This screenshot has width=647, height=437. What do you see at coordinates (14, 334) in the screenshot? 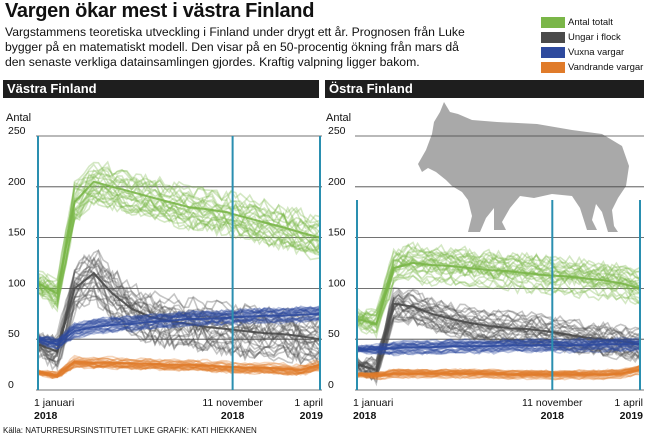
I see `y-tick-label: 50` at bounding box center [14, 334].